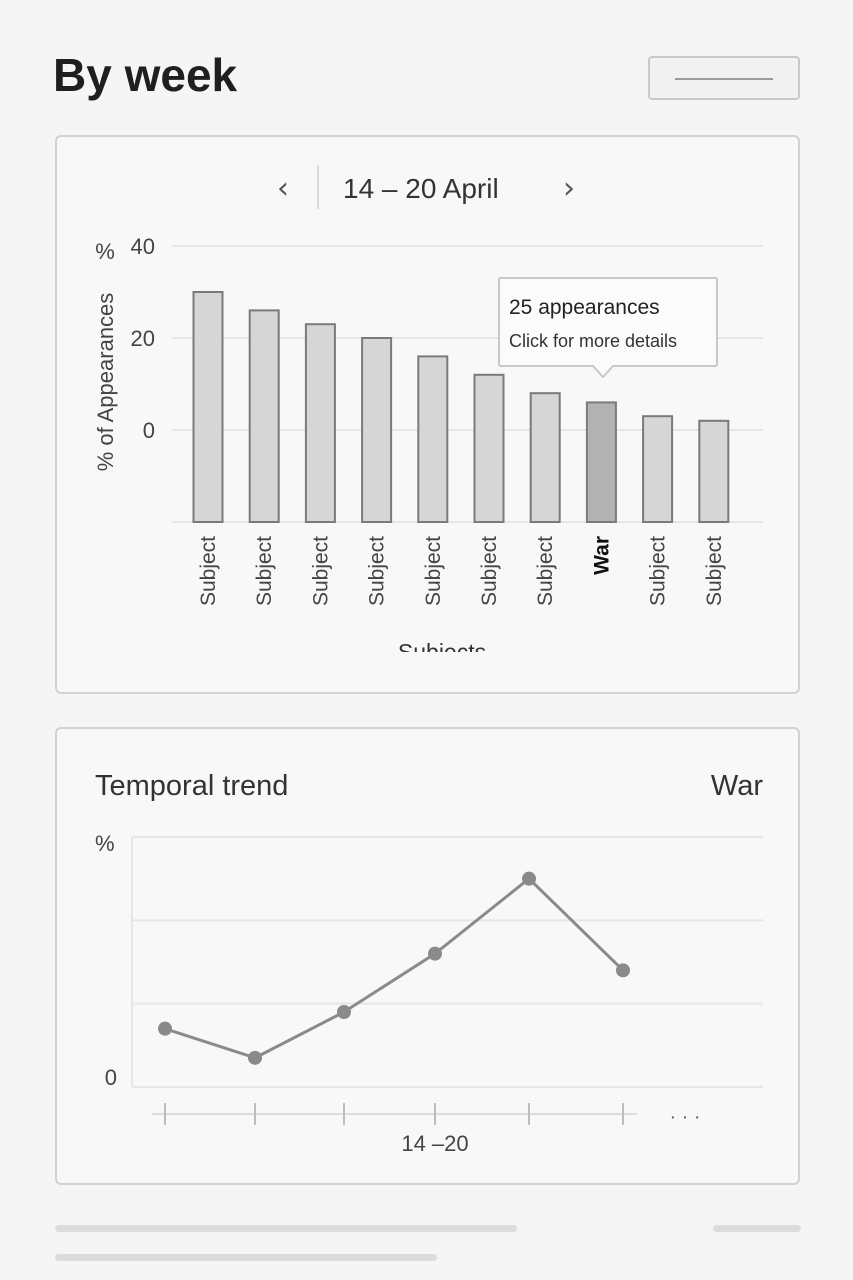 The image size is (853, 1280). Describe the element at coordinates (569, 188) in the screenshot. I see `chevron-right-icon: ›` at that location.